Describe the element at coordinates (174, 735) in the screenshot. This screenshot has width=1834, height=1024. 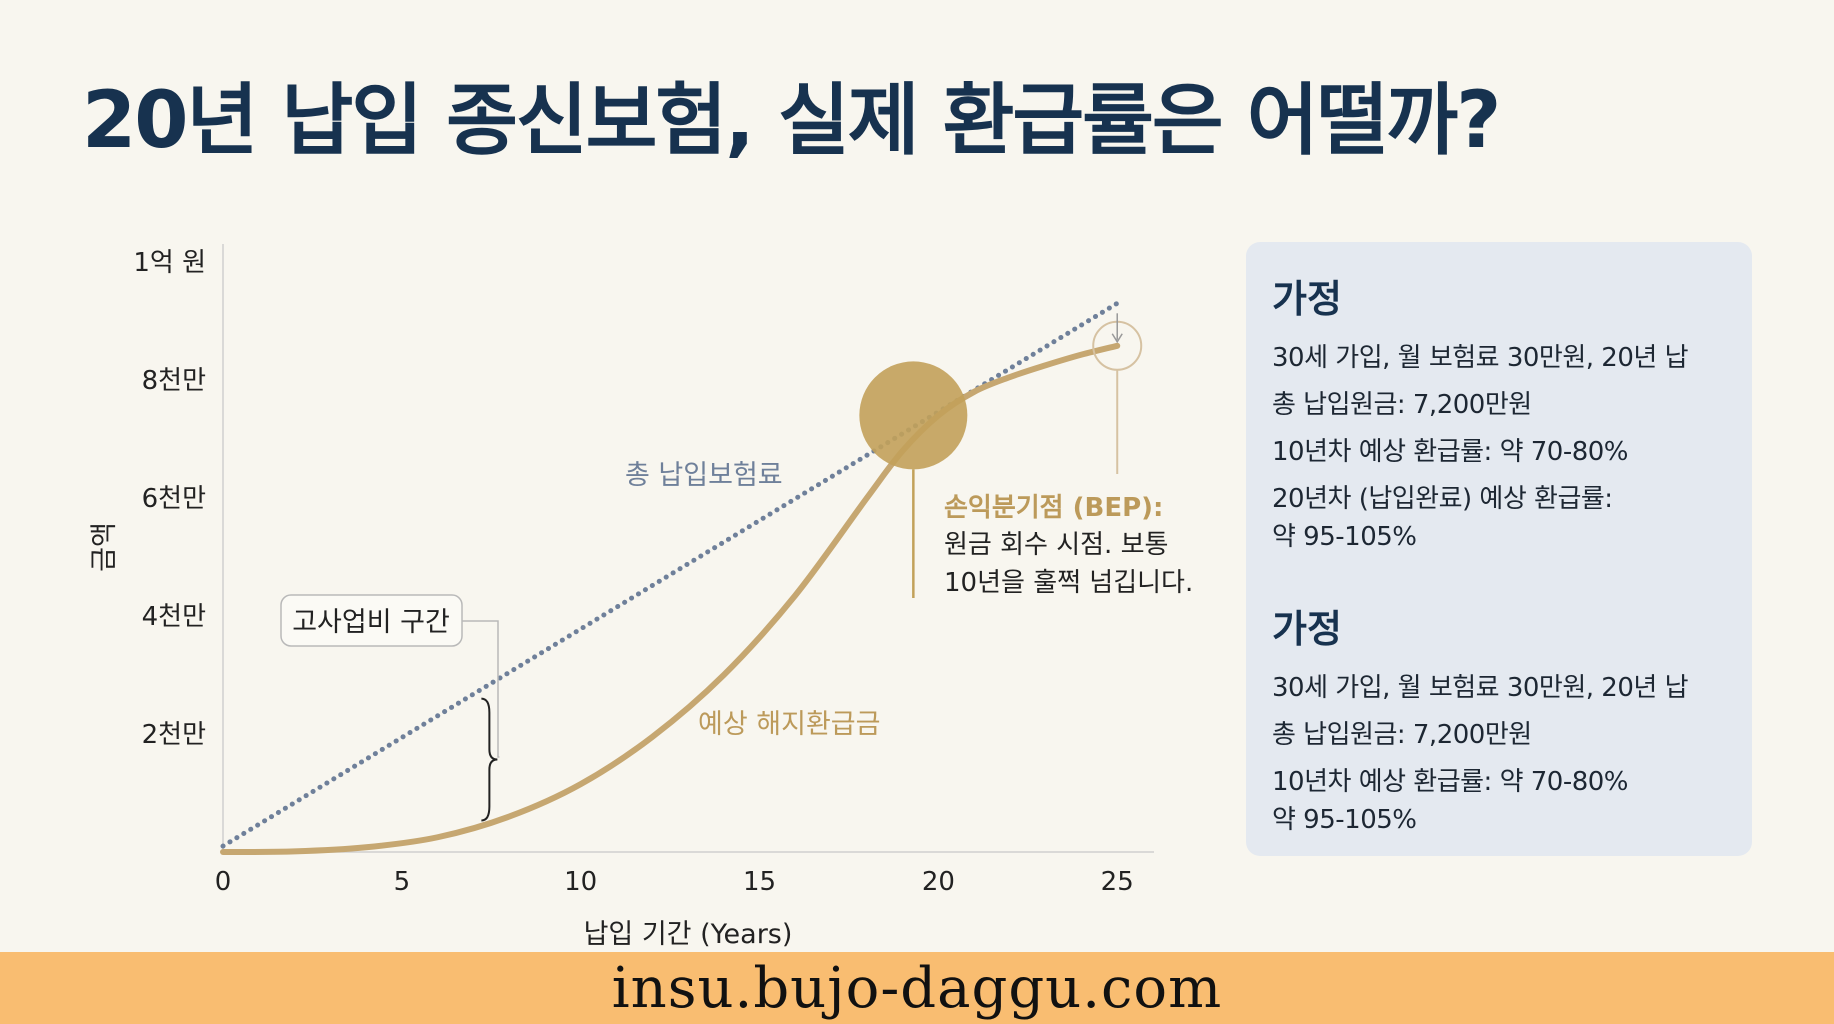
I see `y-tick-label: 2천만` at that location.